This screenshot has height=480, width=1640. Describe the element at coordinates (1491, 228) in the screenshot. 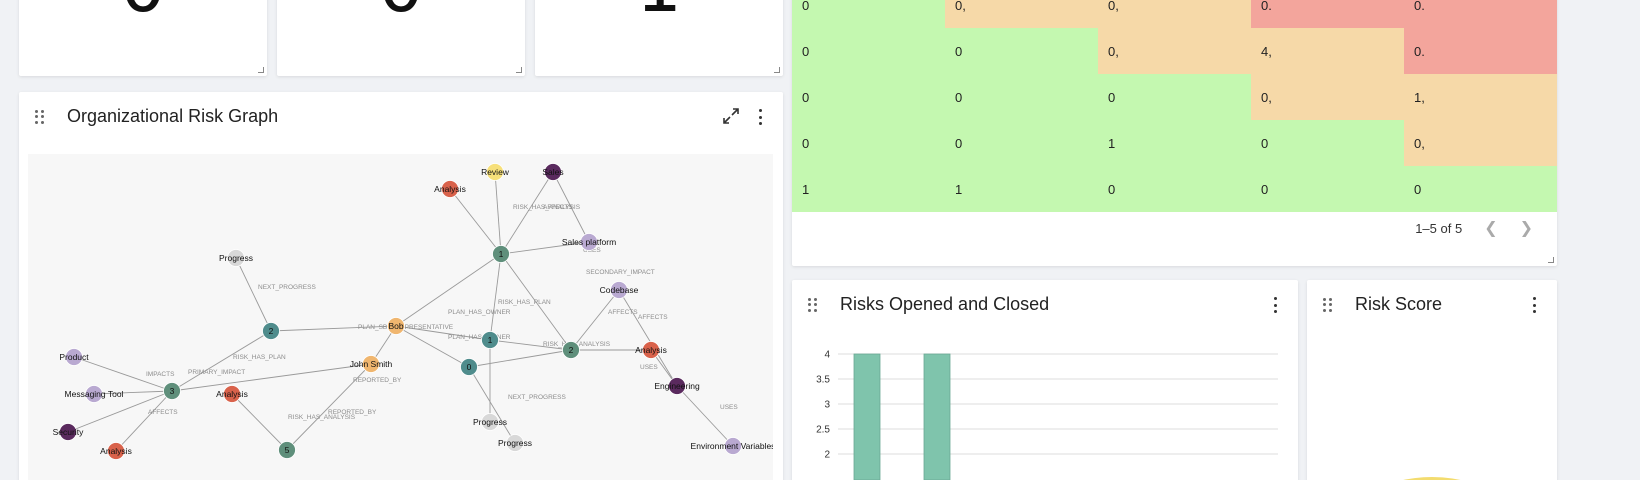

I see `prev-page-icon: ❮` at that location.